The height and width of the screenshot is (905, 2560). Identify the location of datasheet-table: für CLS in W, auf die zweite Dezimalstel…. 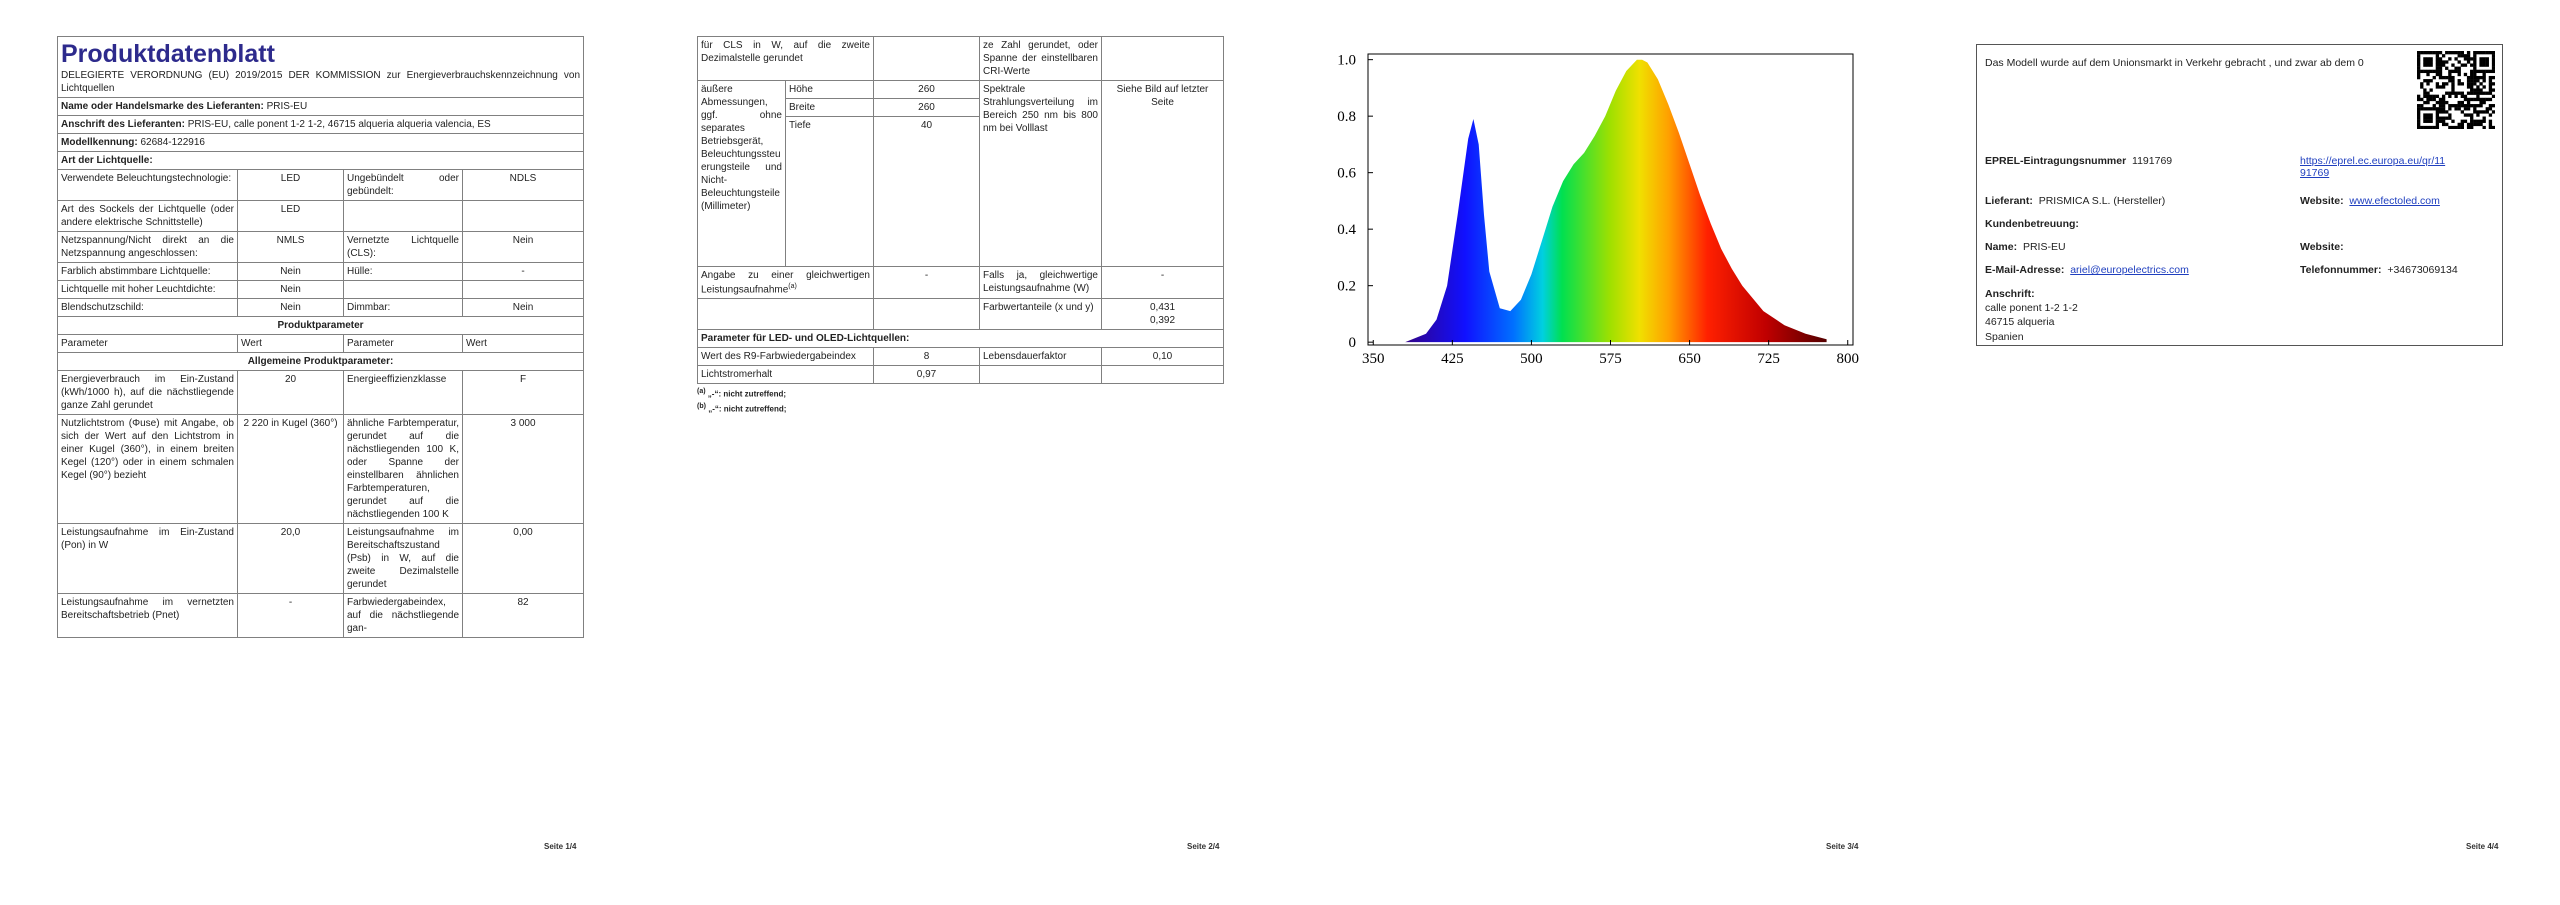
(960, 210).